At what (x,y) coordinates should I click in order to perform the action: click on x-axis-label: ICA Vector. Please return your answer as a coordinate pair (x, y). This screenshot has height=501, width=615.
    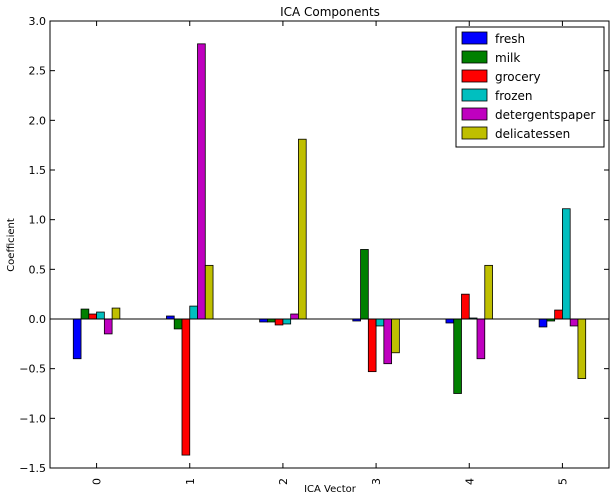
    Looking at the image, I should click on (330, 489).